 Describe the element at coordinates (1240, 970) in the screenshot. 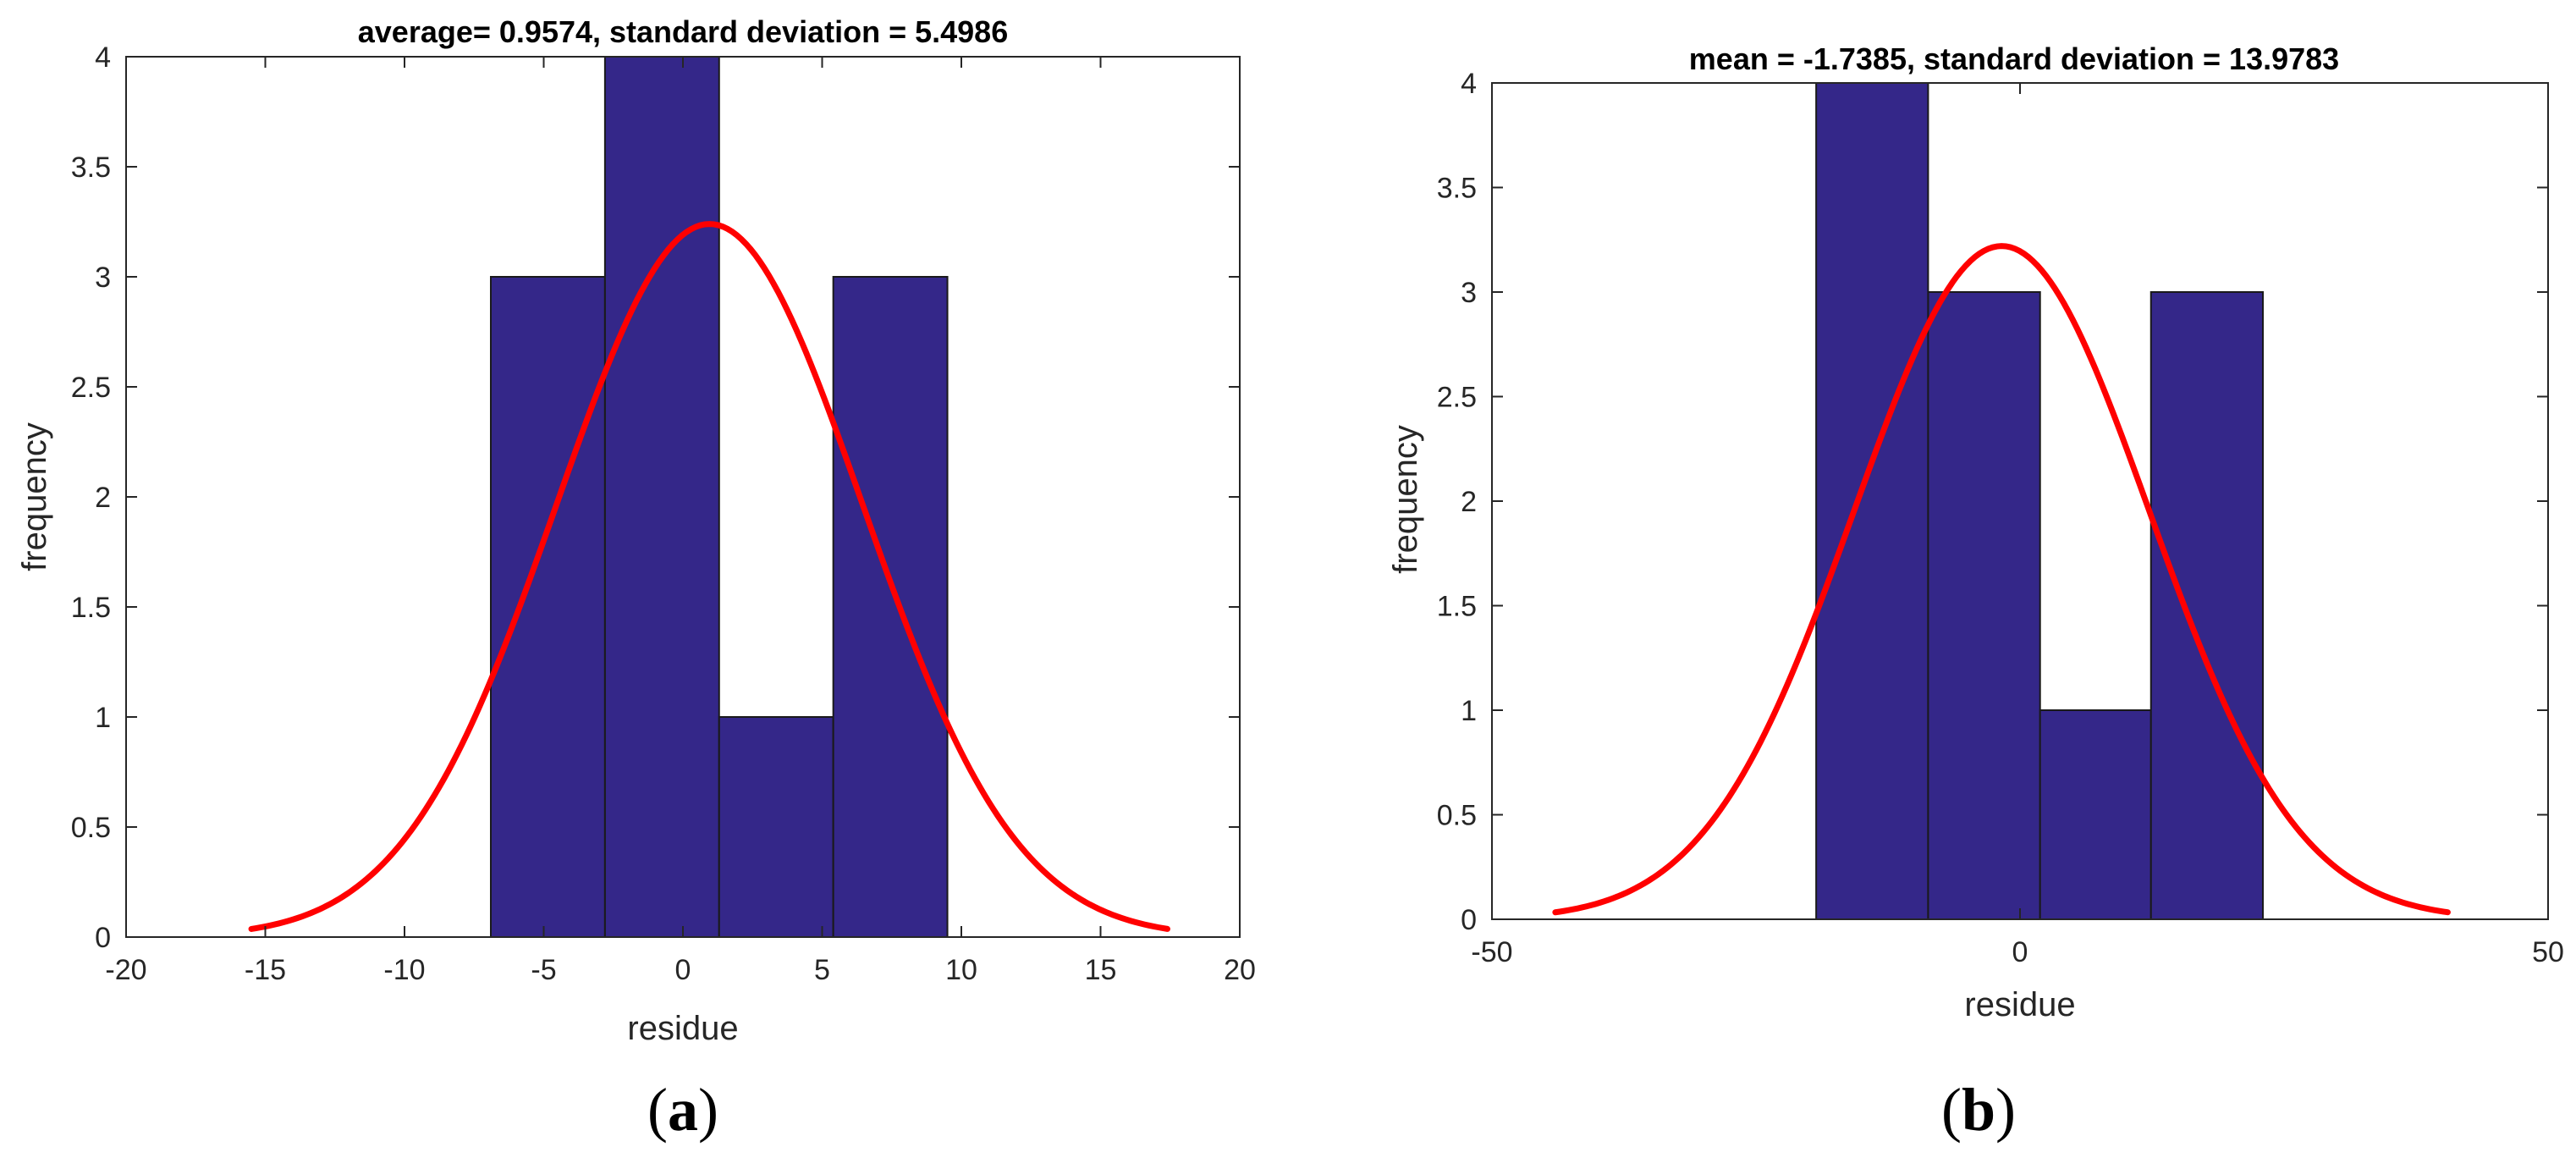

I see `chart-a-xtick-label: 20` at that location.